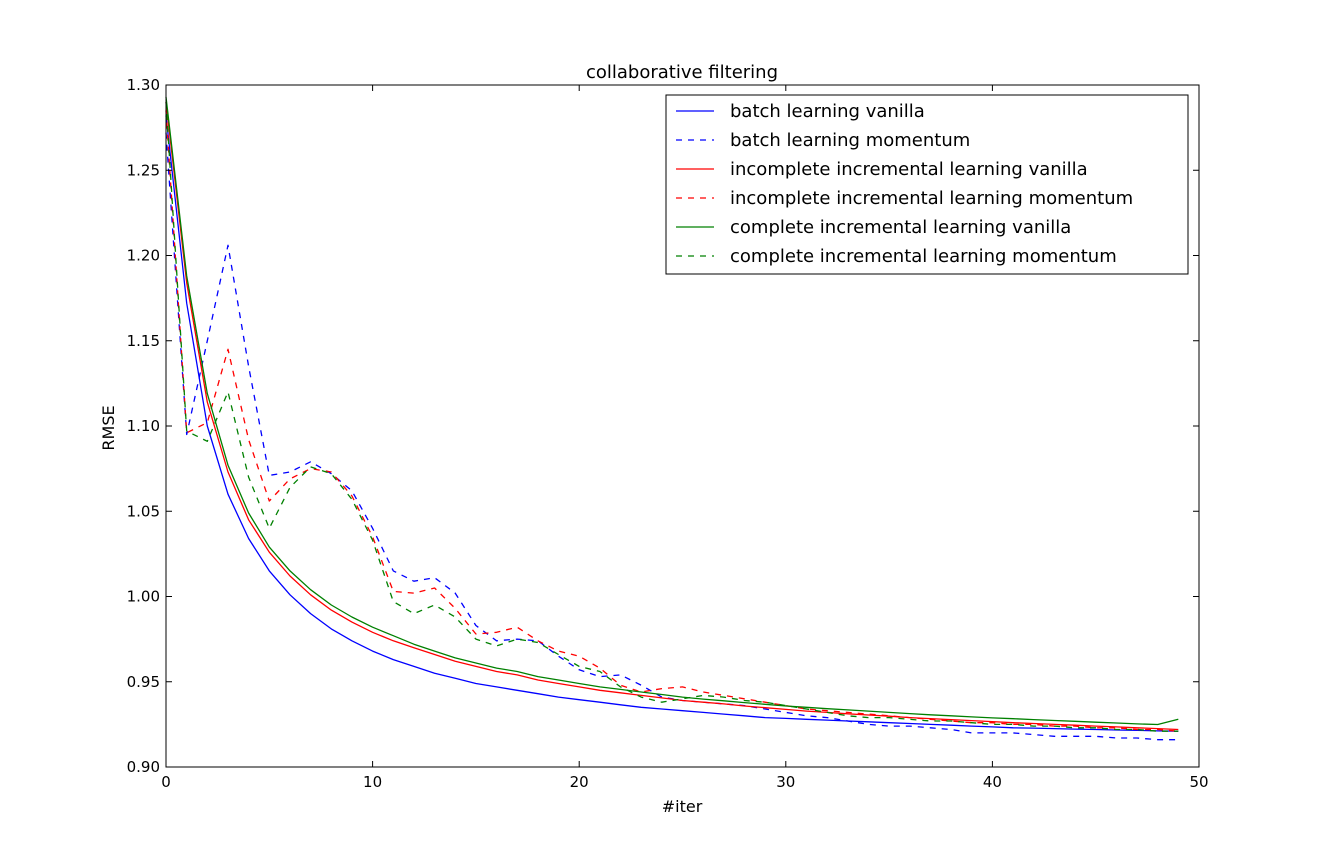 The width and height of the screenshot is (1332, 852). Describe the element at coordinates (682, 806) in the screenshot. I see `x-axis-label: #iter` at that location.